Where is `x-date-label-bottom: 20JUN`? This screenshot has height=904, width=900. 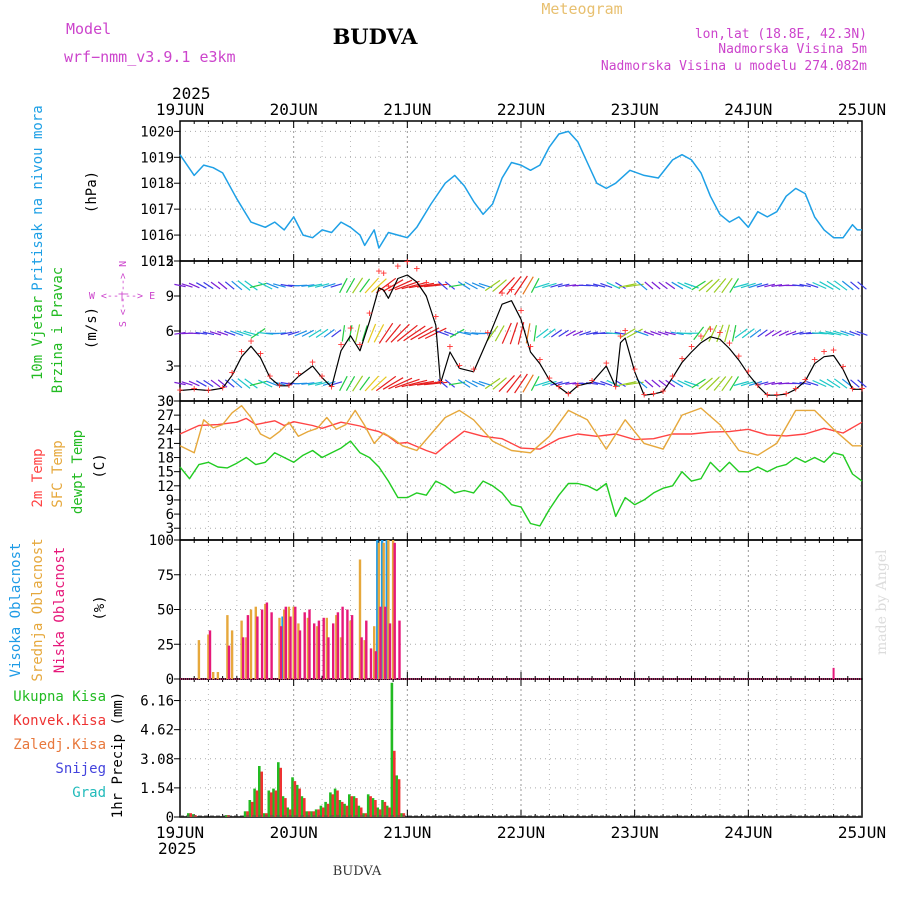 x-date-label-bottom: 20JUN is located at coordinates (294, 832).